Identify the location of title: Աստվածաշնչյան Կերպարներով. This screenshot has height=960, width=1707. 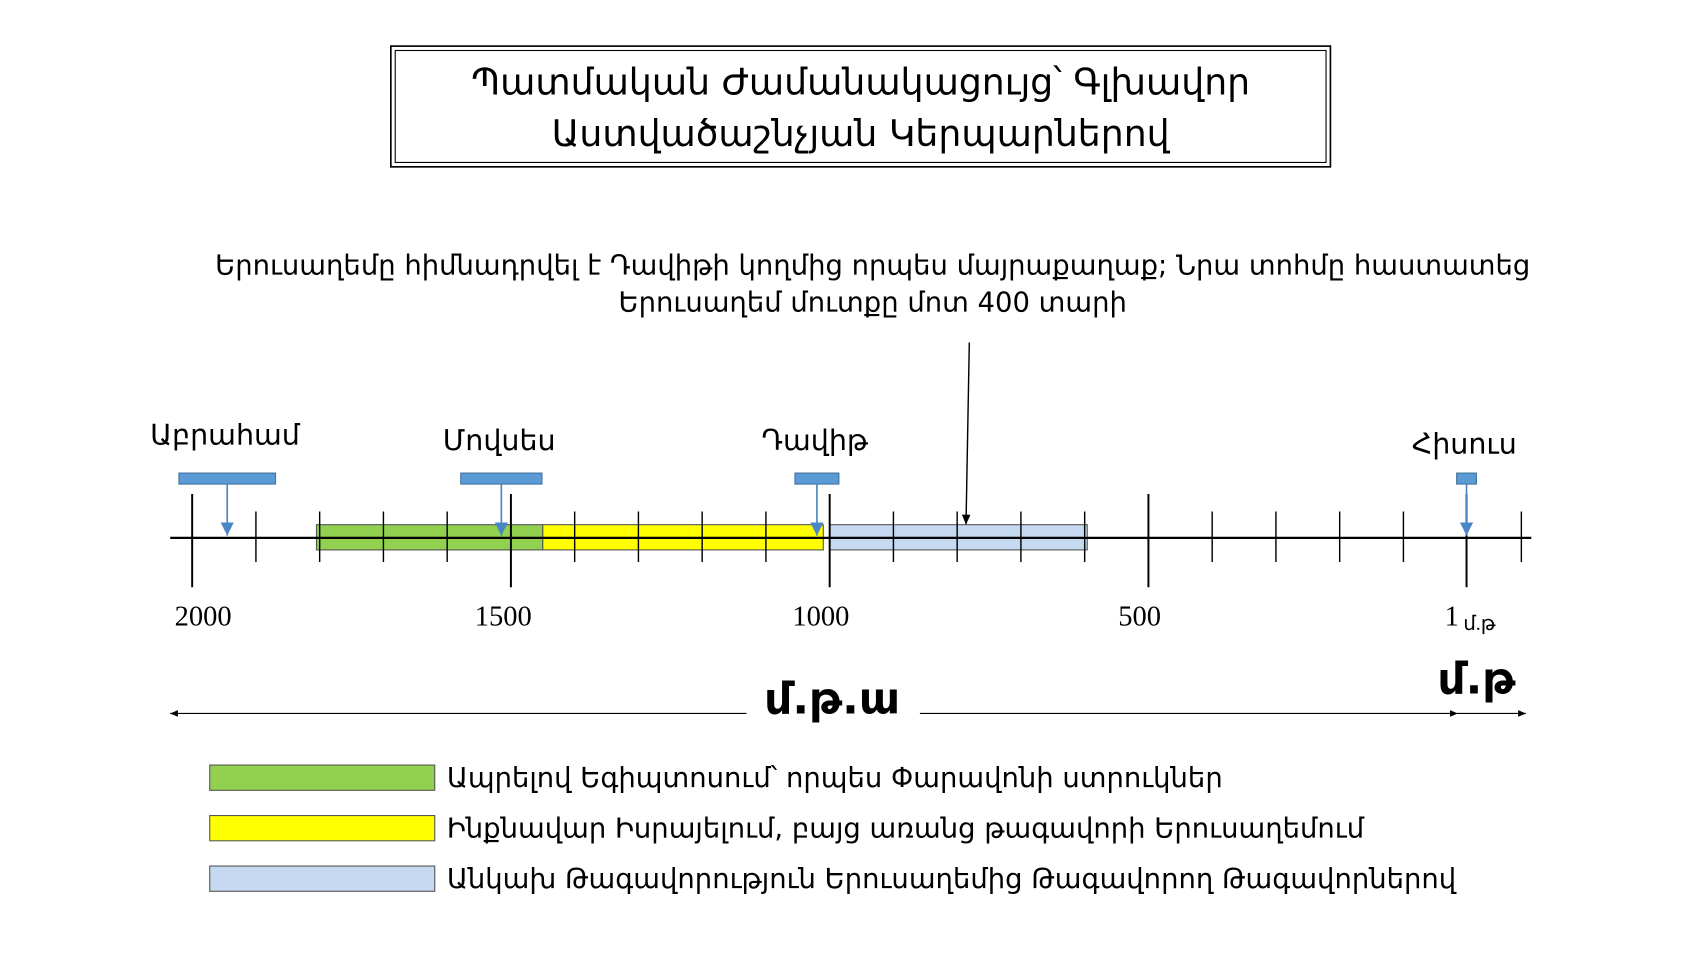
(861, 133).